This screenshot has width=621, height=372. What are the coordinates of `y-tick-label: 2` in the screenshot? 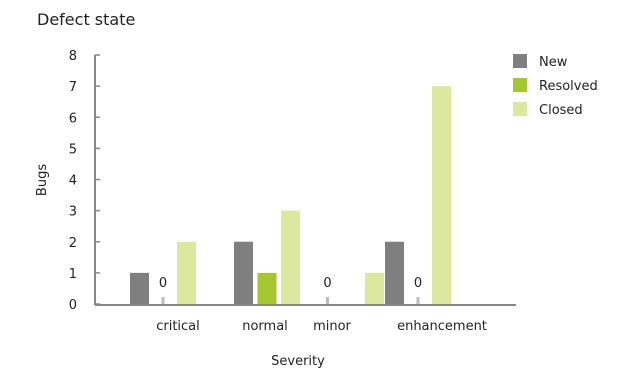 It's located at (73, 243).